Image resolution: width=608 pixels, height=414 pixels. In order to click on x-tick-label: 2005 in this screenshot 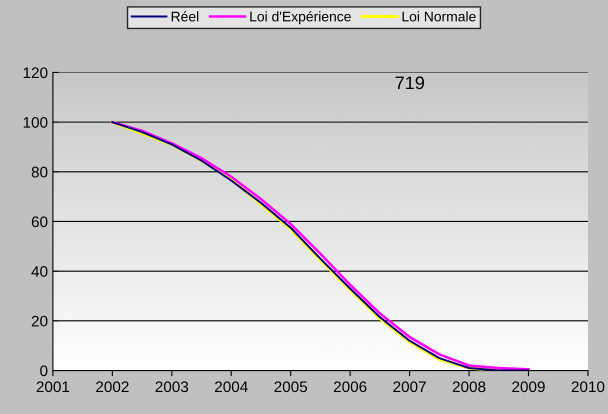, I will do `click(291, 386)`.